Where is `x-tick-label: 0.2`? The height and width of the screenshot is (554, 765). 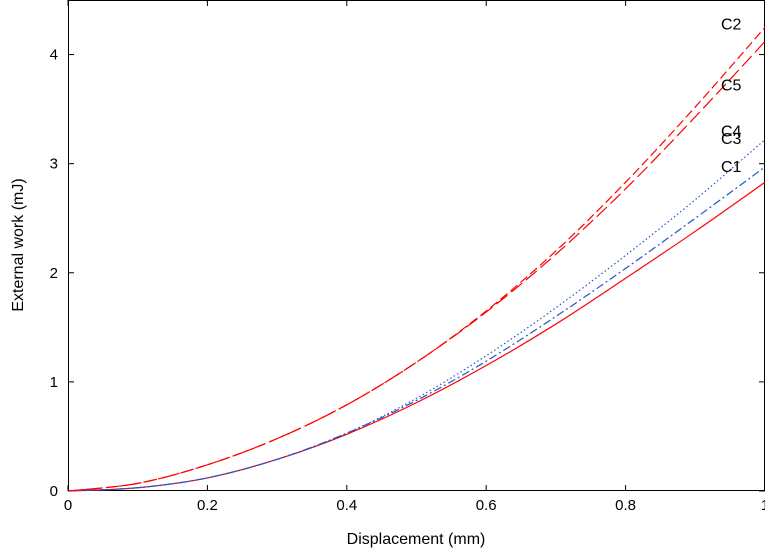
x-tick-label: 0.2 is located at coordinates (207, 505).